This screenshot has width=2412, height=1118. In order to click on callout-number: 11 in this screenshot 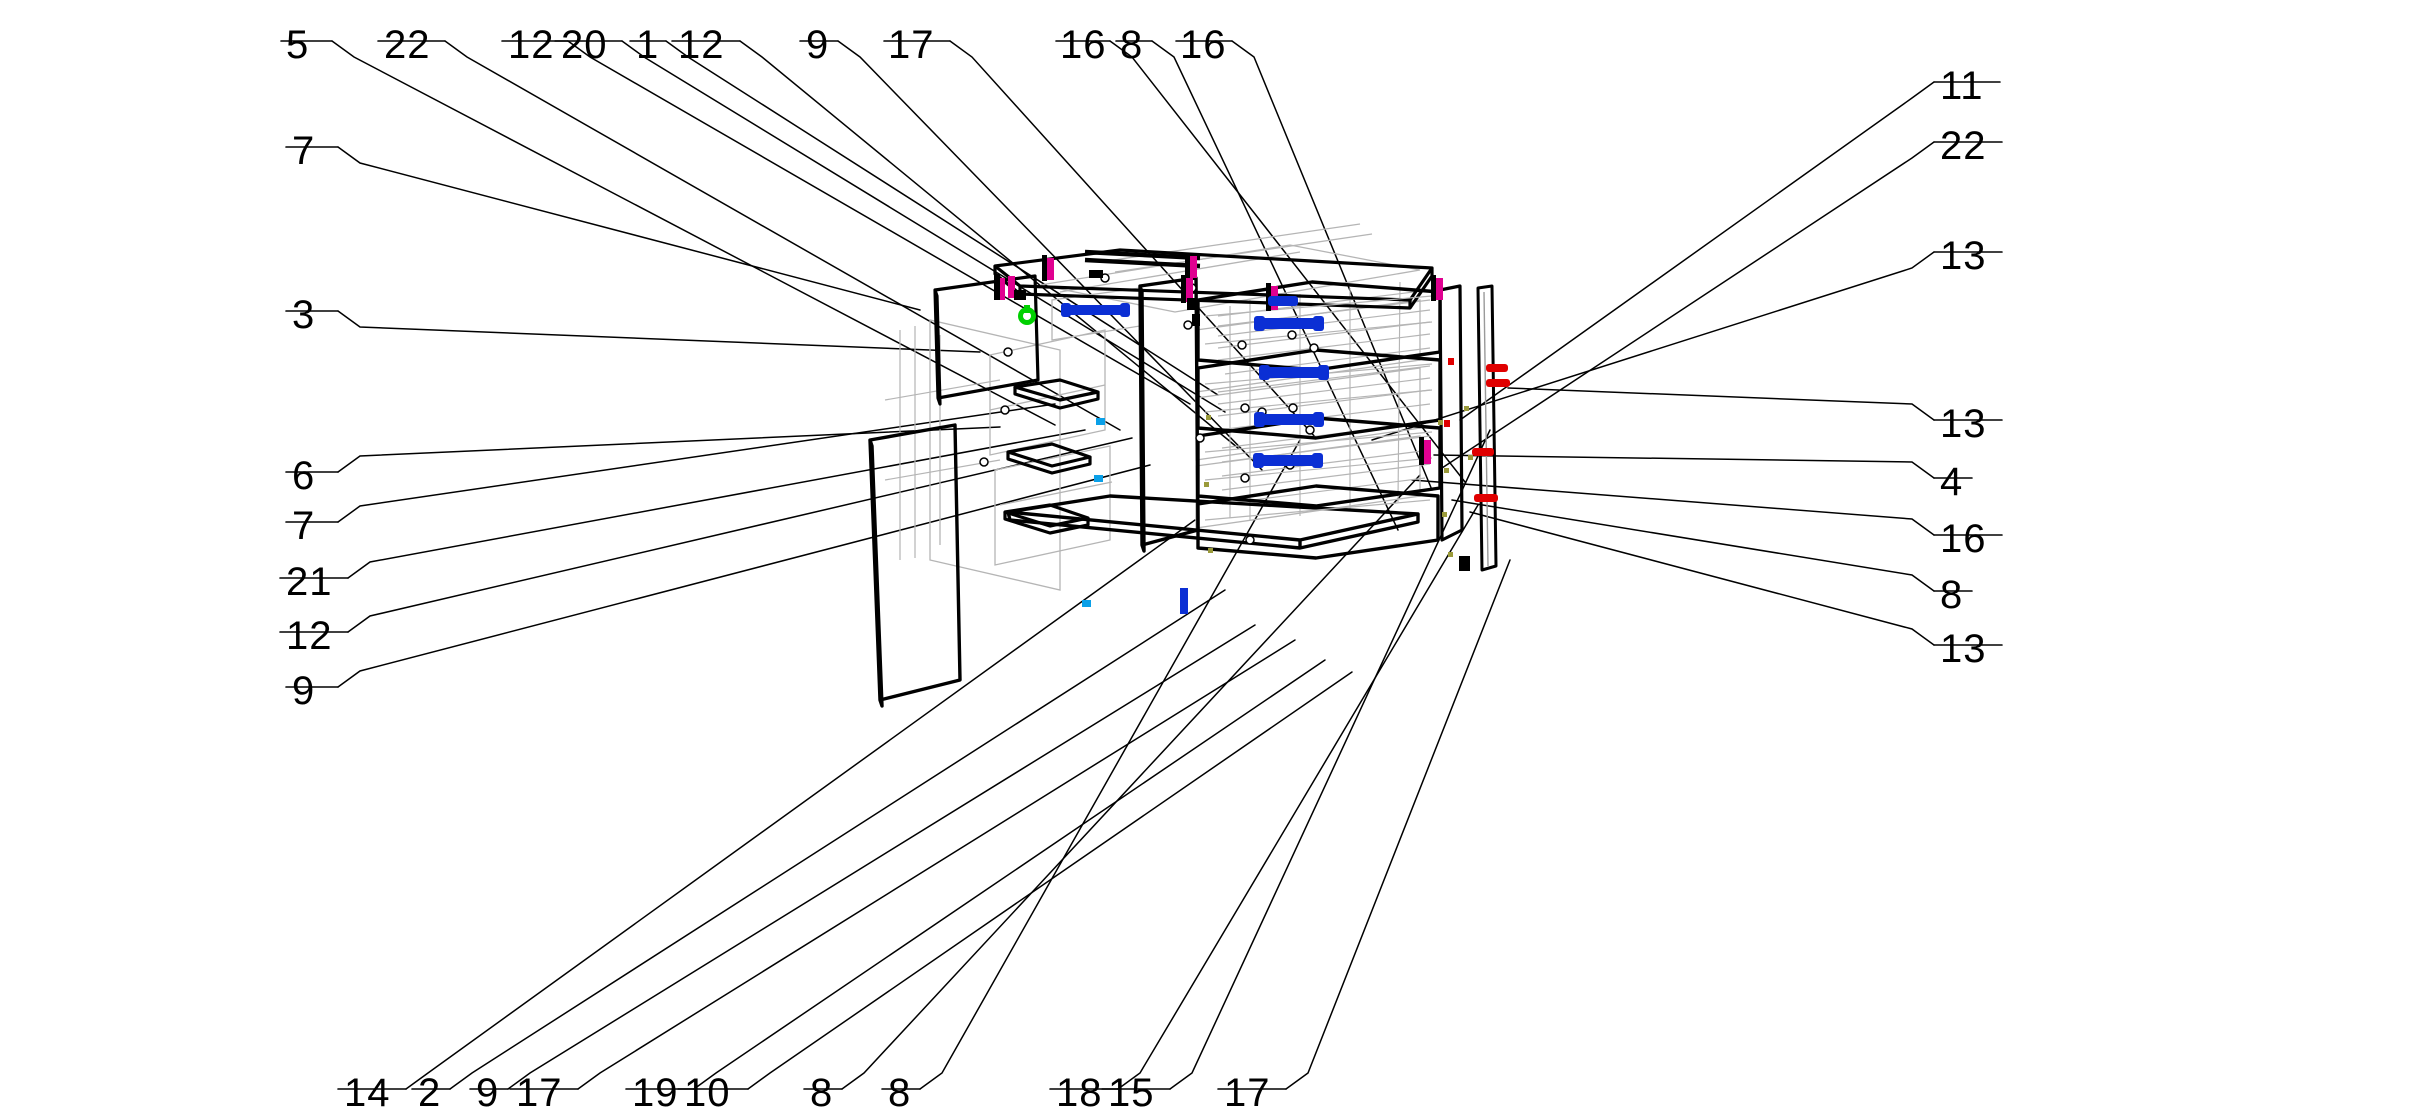, I will do `click(1962, 86)`.